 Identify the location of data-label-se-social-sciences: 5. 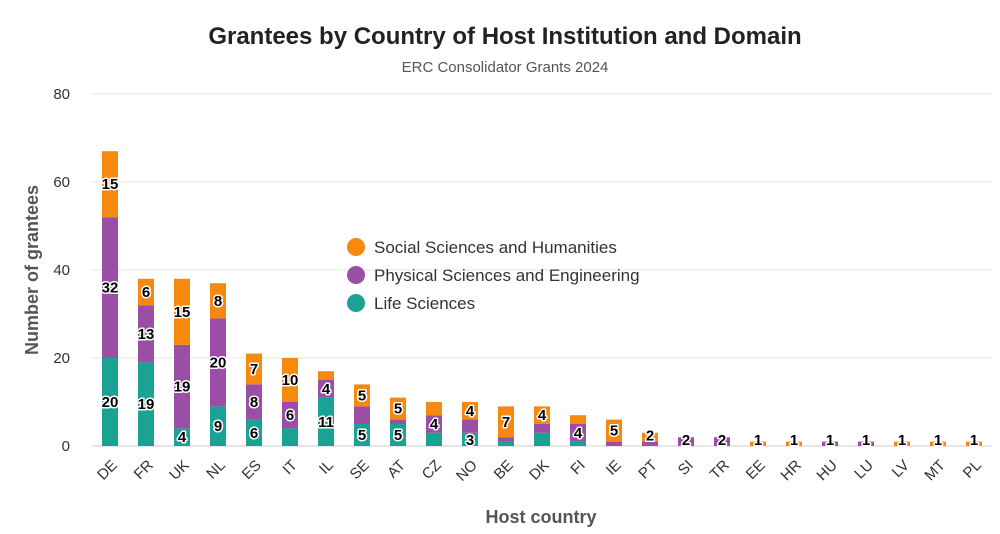
(362, 395).